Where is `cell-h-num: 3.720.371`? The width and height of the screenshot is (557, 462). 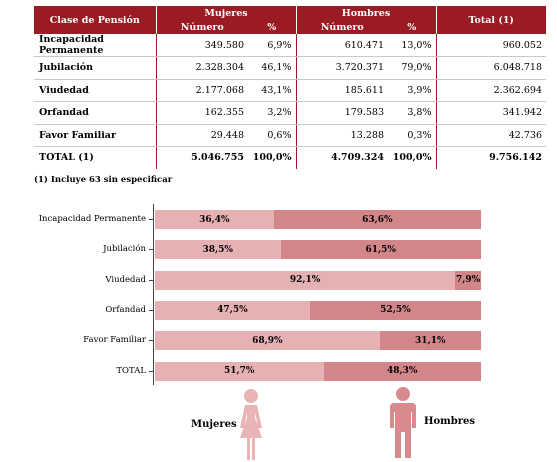 cell-h-num: 3.720.371 is located at coordinates (342, 68).